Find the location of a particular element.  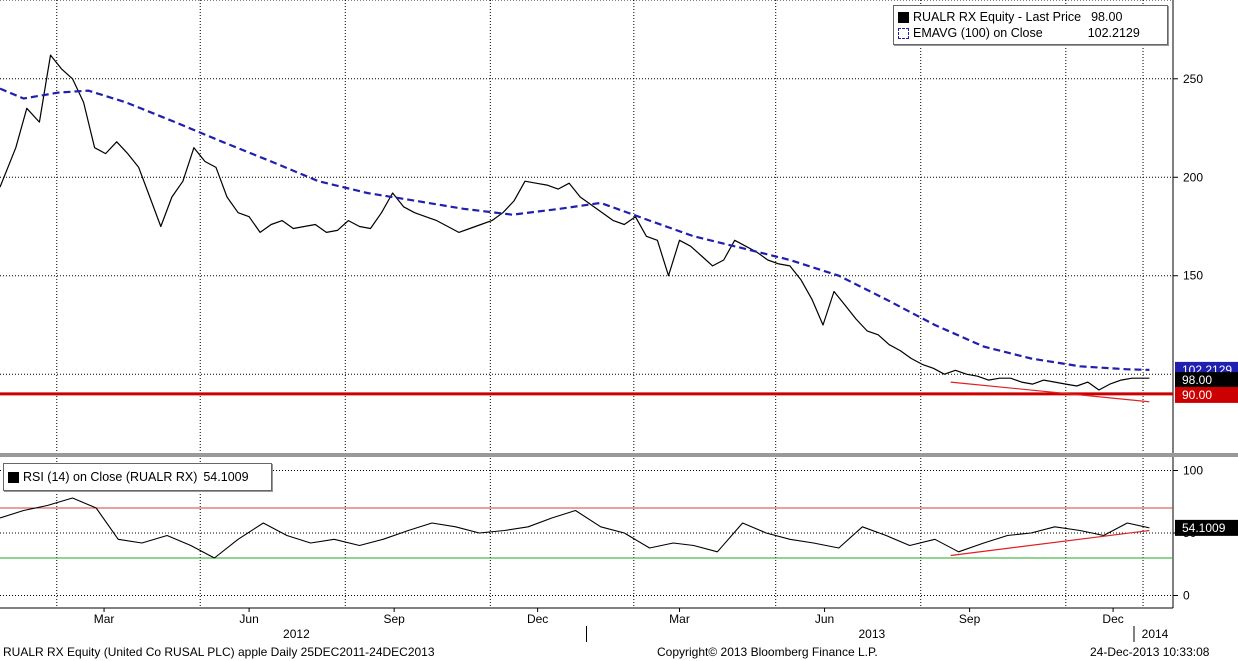

year-label: 2013 is located at coordinates (872, 634).